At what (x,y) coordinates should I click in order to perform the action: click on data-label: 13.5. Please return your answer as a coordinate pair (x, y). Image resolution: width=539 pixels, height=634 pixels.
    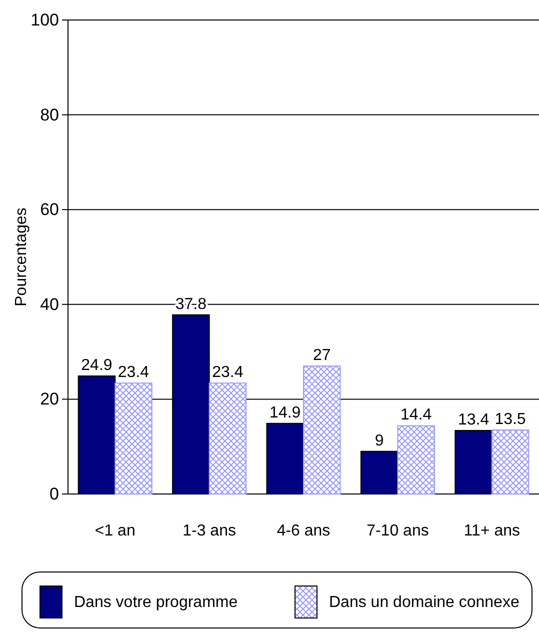
    Looking at the image, I should click on (510, 419).